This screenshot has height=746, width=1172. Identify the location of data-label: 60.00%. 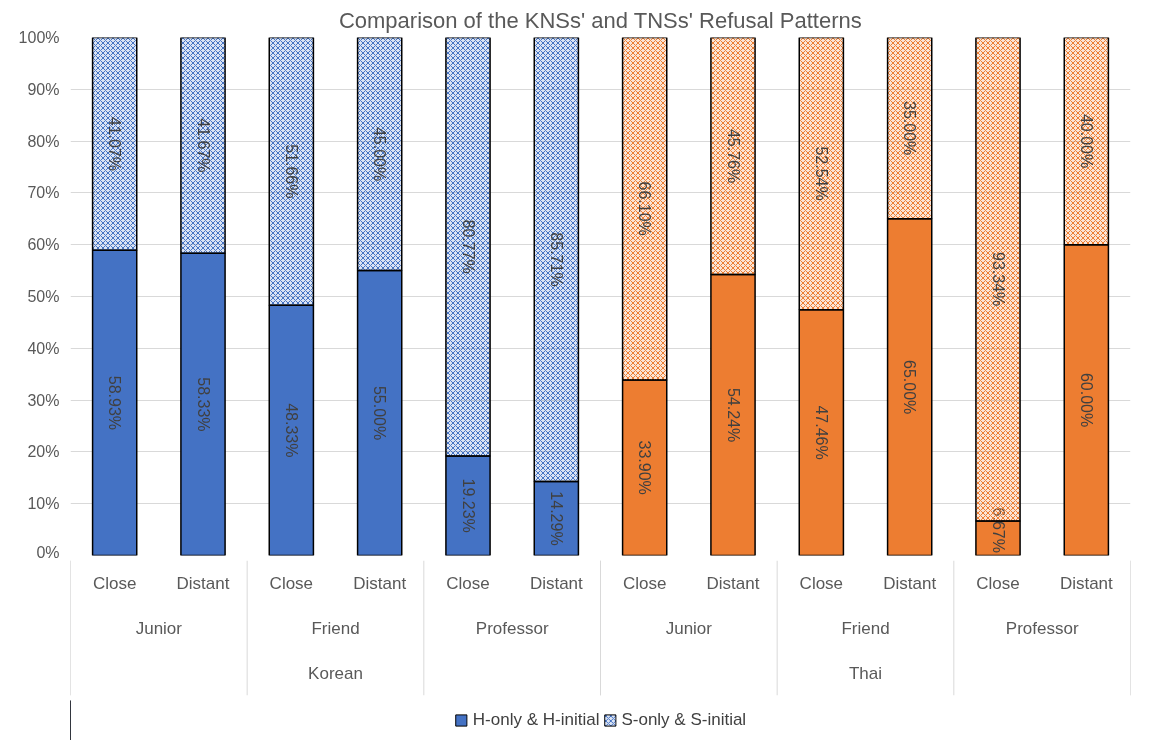
(1086, 400).